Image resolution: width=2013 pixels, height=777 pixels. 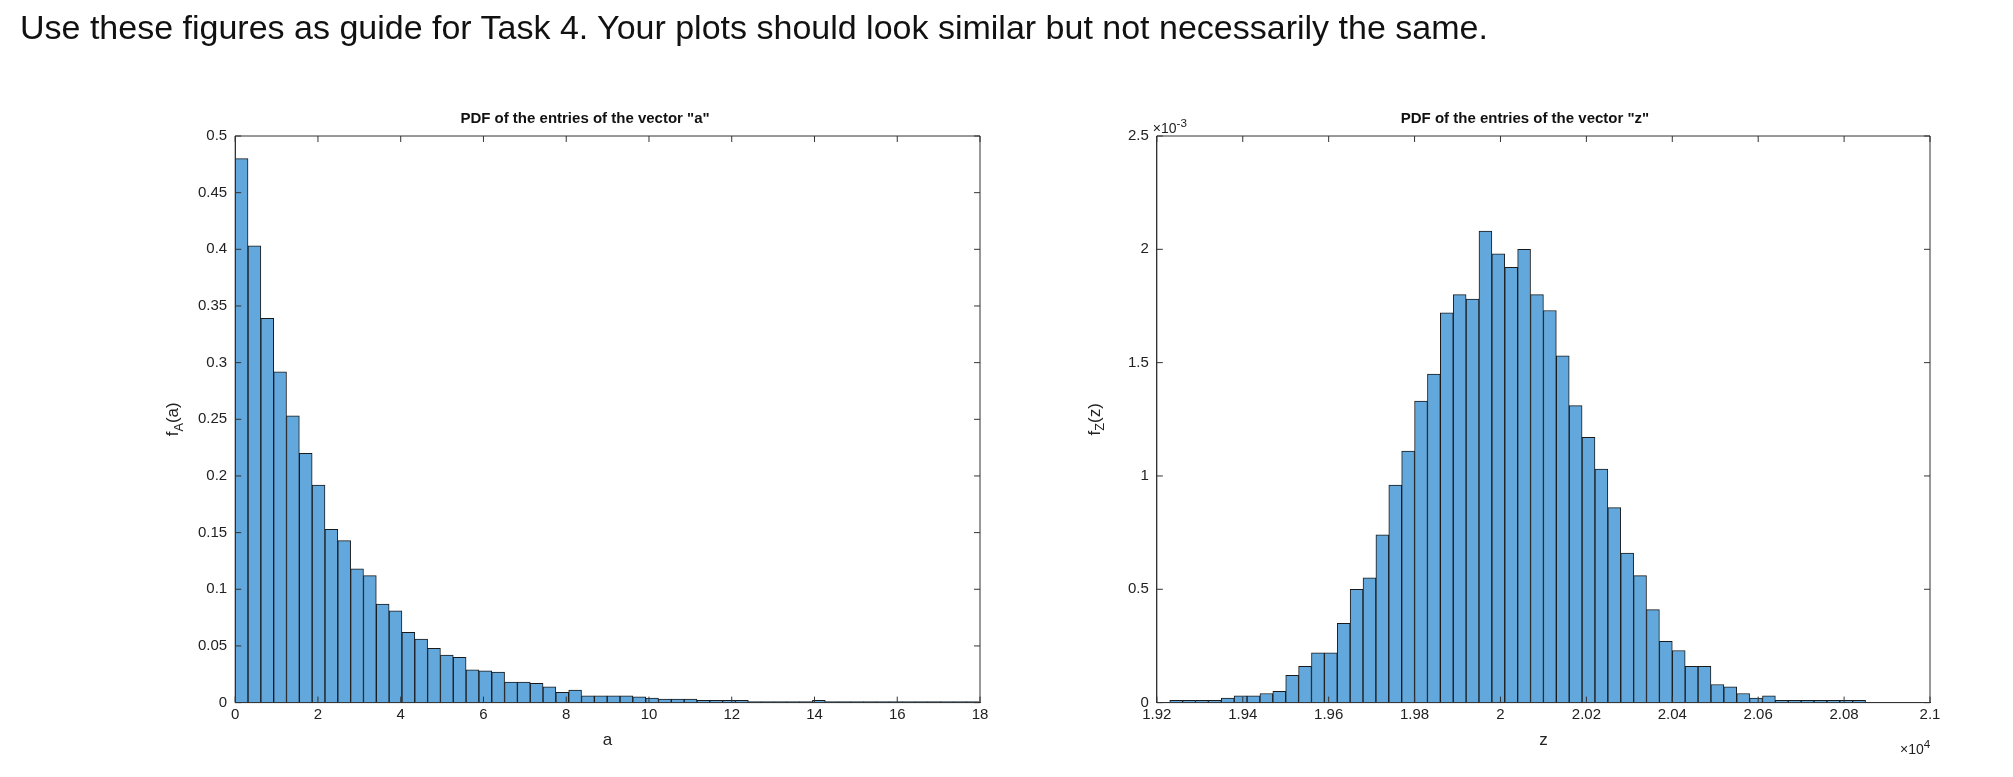 I want to click on x-tick-label: 2.04, so click(x=1672, y=713).